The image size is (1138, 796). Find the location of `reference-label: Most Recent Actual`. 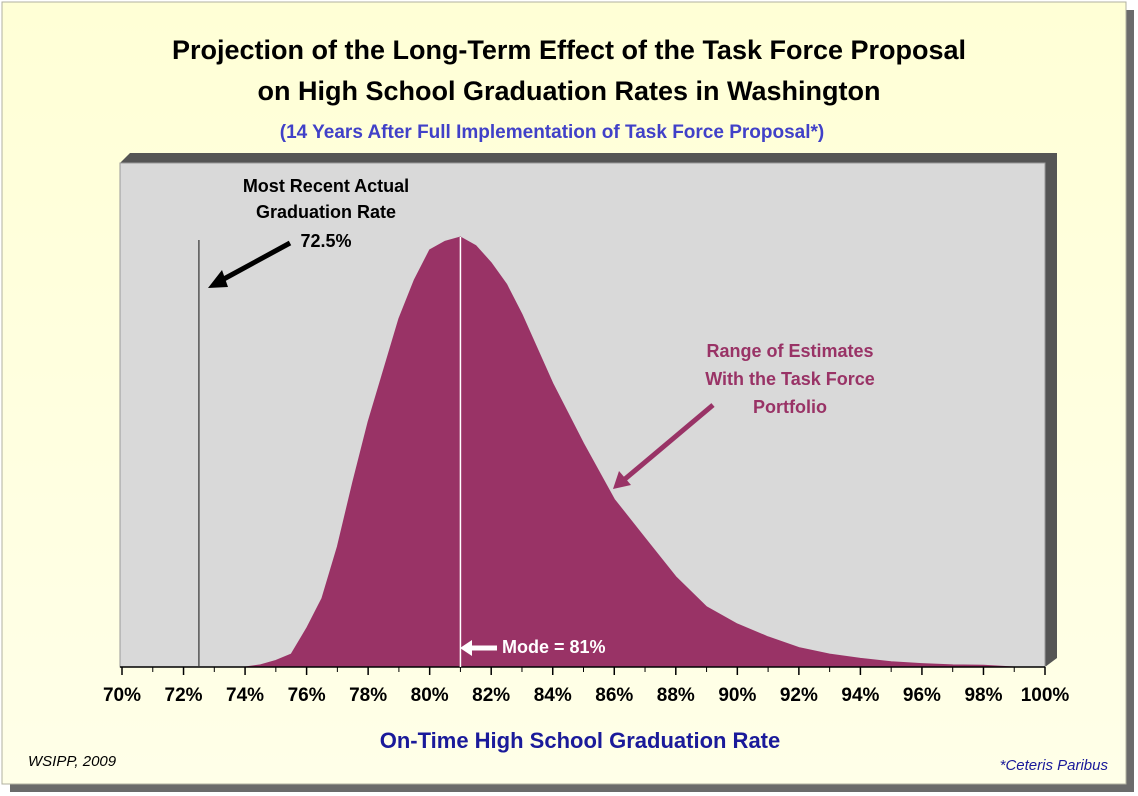

reference-label: Most Recent Actual is located at coordinates (326, 186).